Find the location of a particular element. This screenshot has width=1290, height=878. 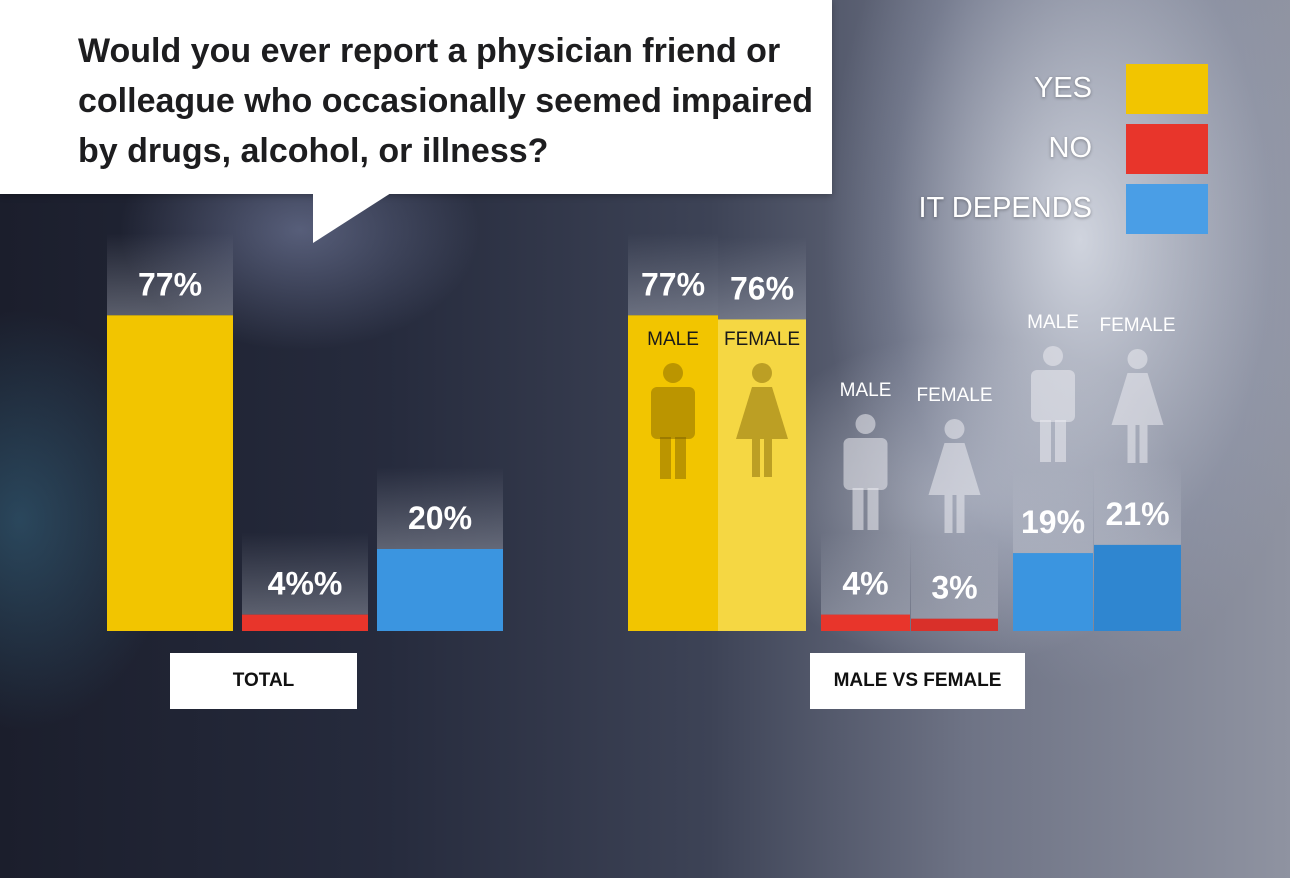

total-bars: 77% 4%% 20% is located at coordinates (305, 432).